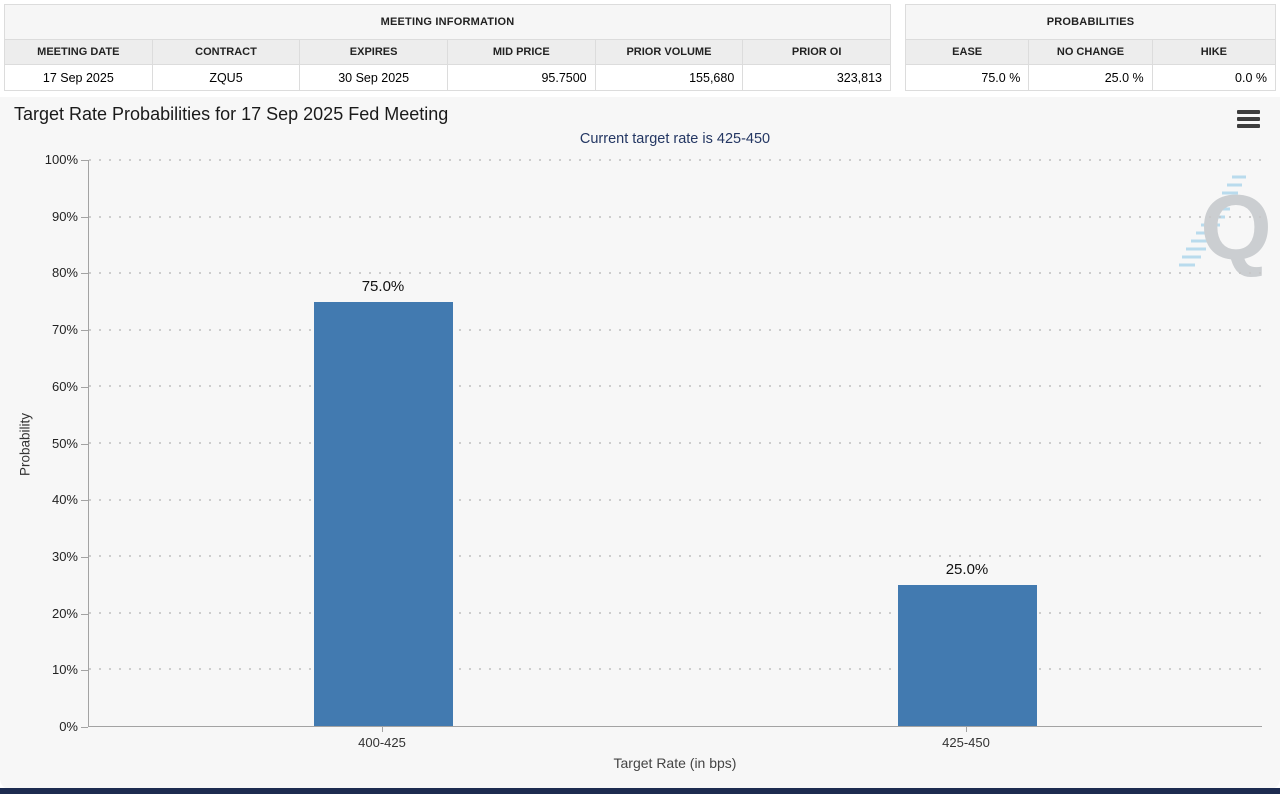 This screenshot has width=1280, height=794. Describe the element at coordinates (373, 52) in the screenshot. I see `col-expires: EXPIRES` at that location.